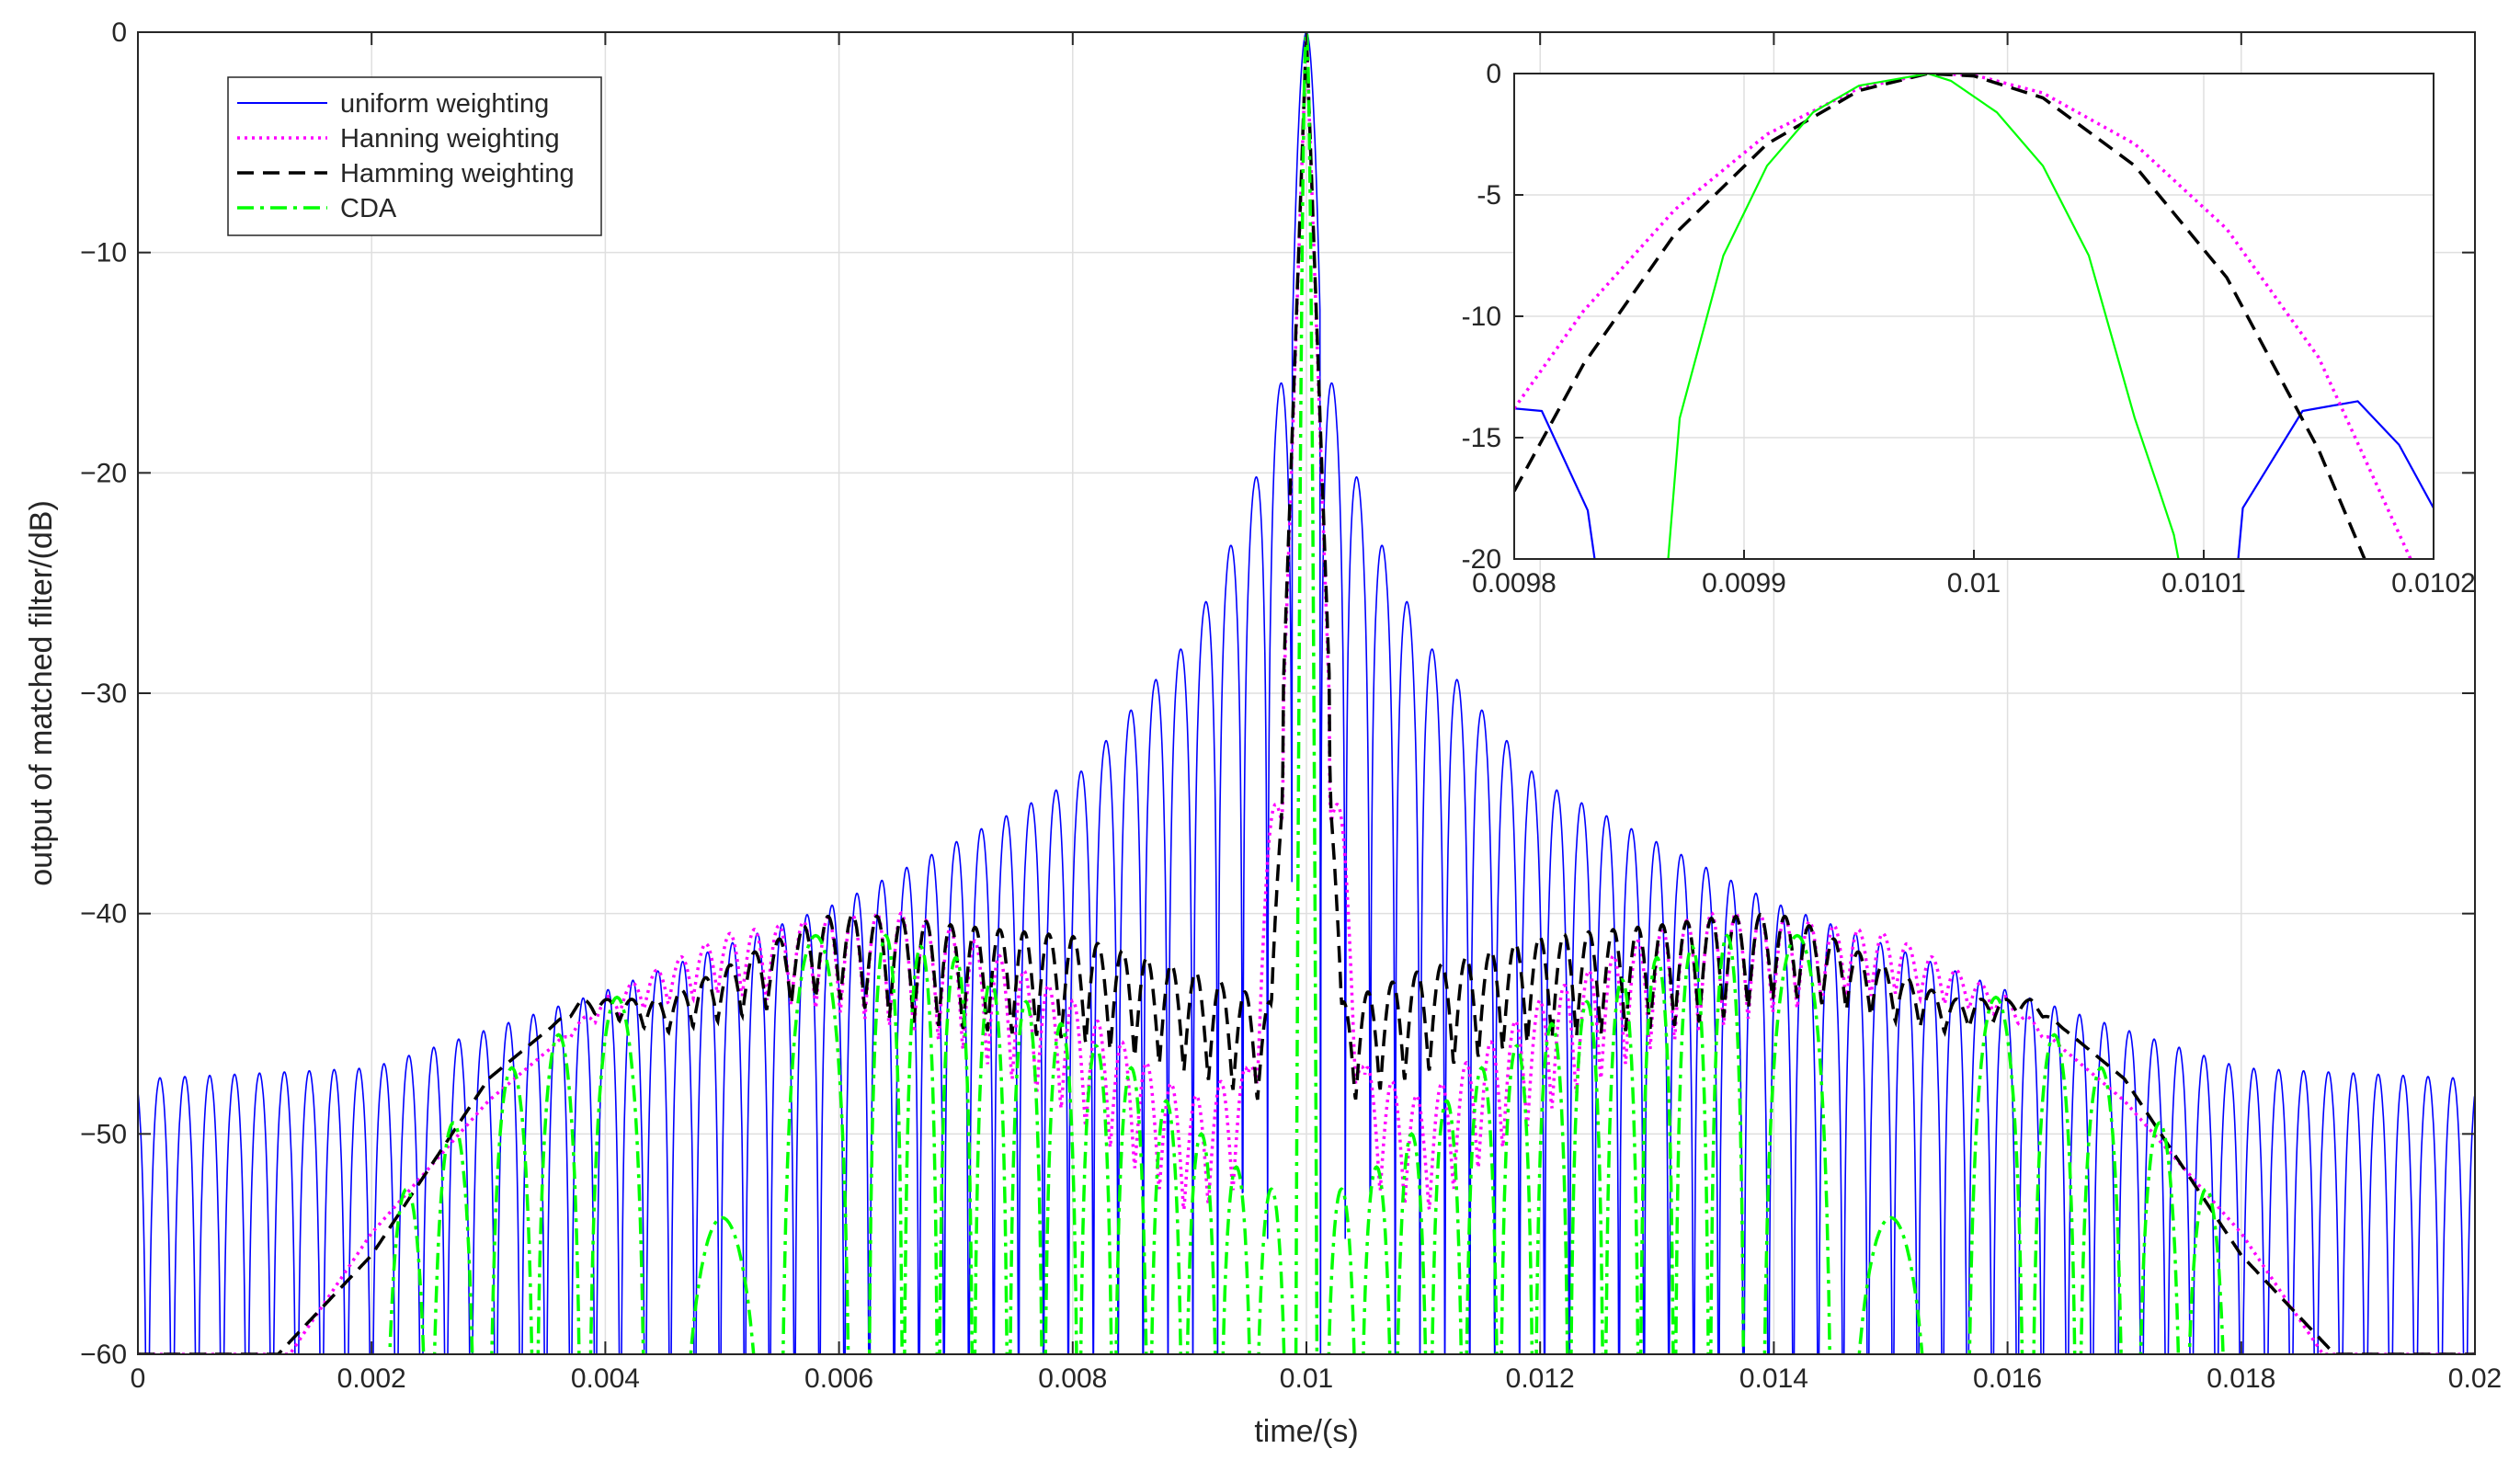 The image size is (2520, 1460). I want to click on main-x-tick-label: 0.016, so click(2007, 1378).